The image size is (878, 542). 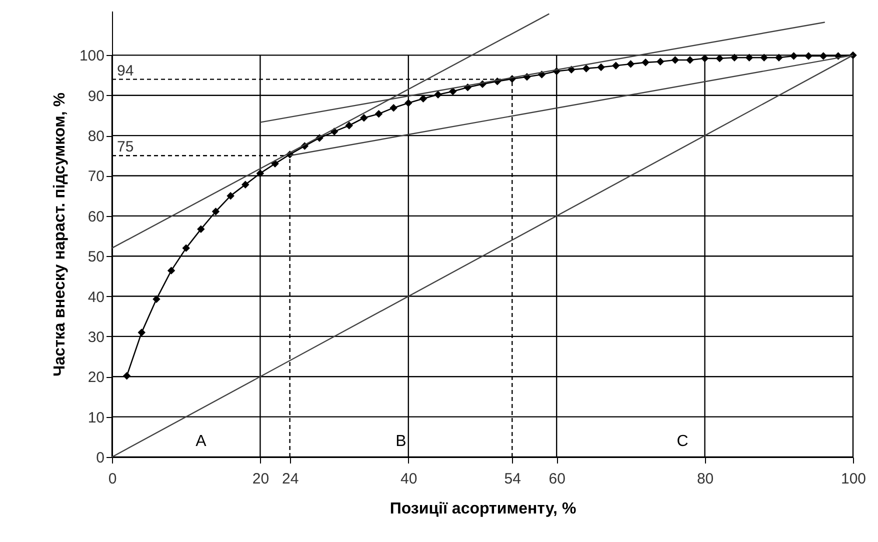 I want to click on y-tick-label: 70, so click(x=96, y=177).